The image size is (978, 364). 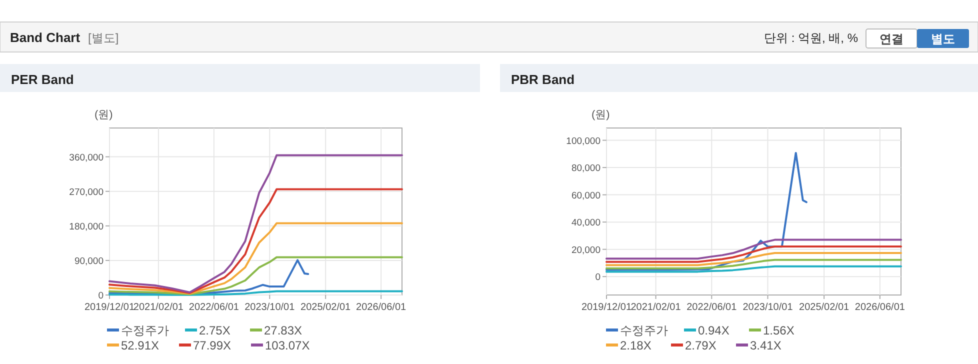 What do you see at coordinates (42, 79) in the screenshot?
I see `chart-title: PER Band` at bounding box center [42, 79].